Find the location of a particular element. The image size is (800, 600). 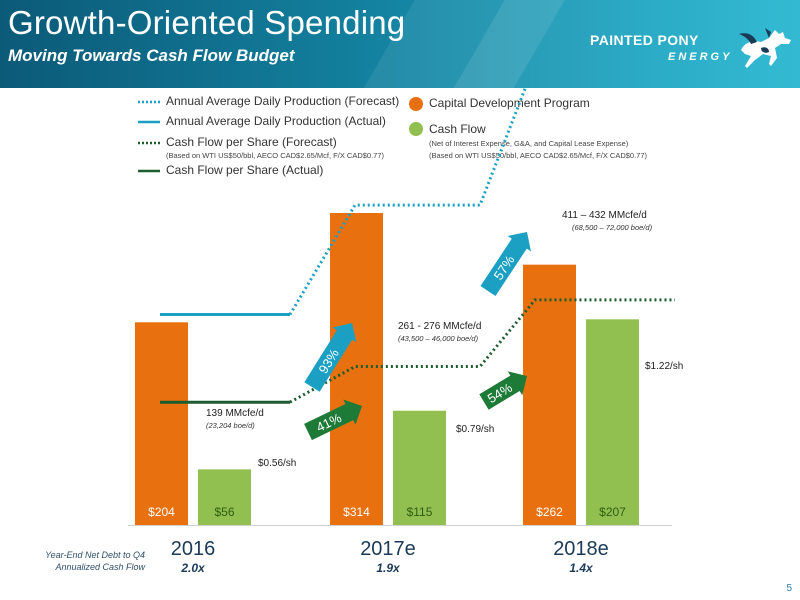

bar-value-label: $115 is located at coordinates (420, 512).